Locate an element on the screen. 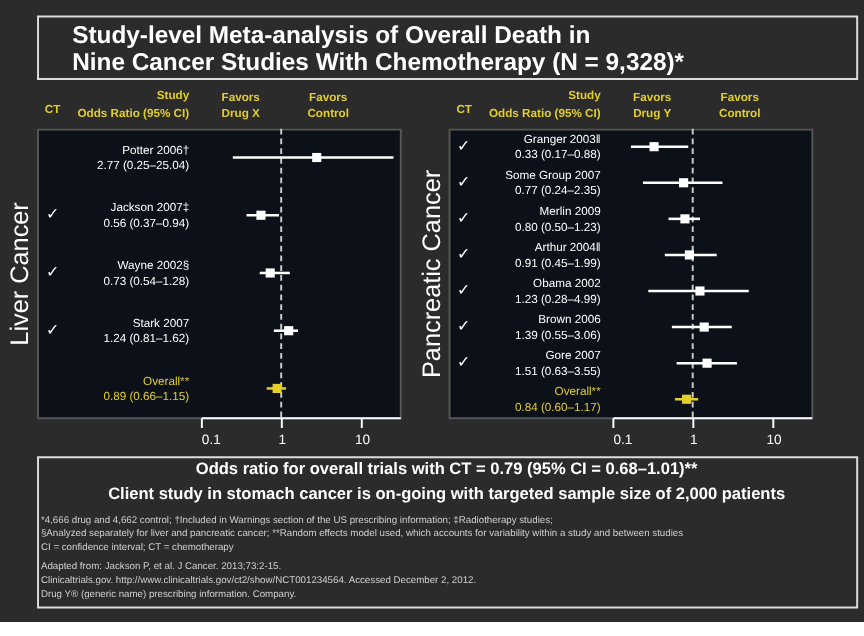 The width and height of the screenshot is (864, 636). y-axis-title: Liver Cancer is located at coordinates (20, 274).